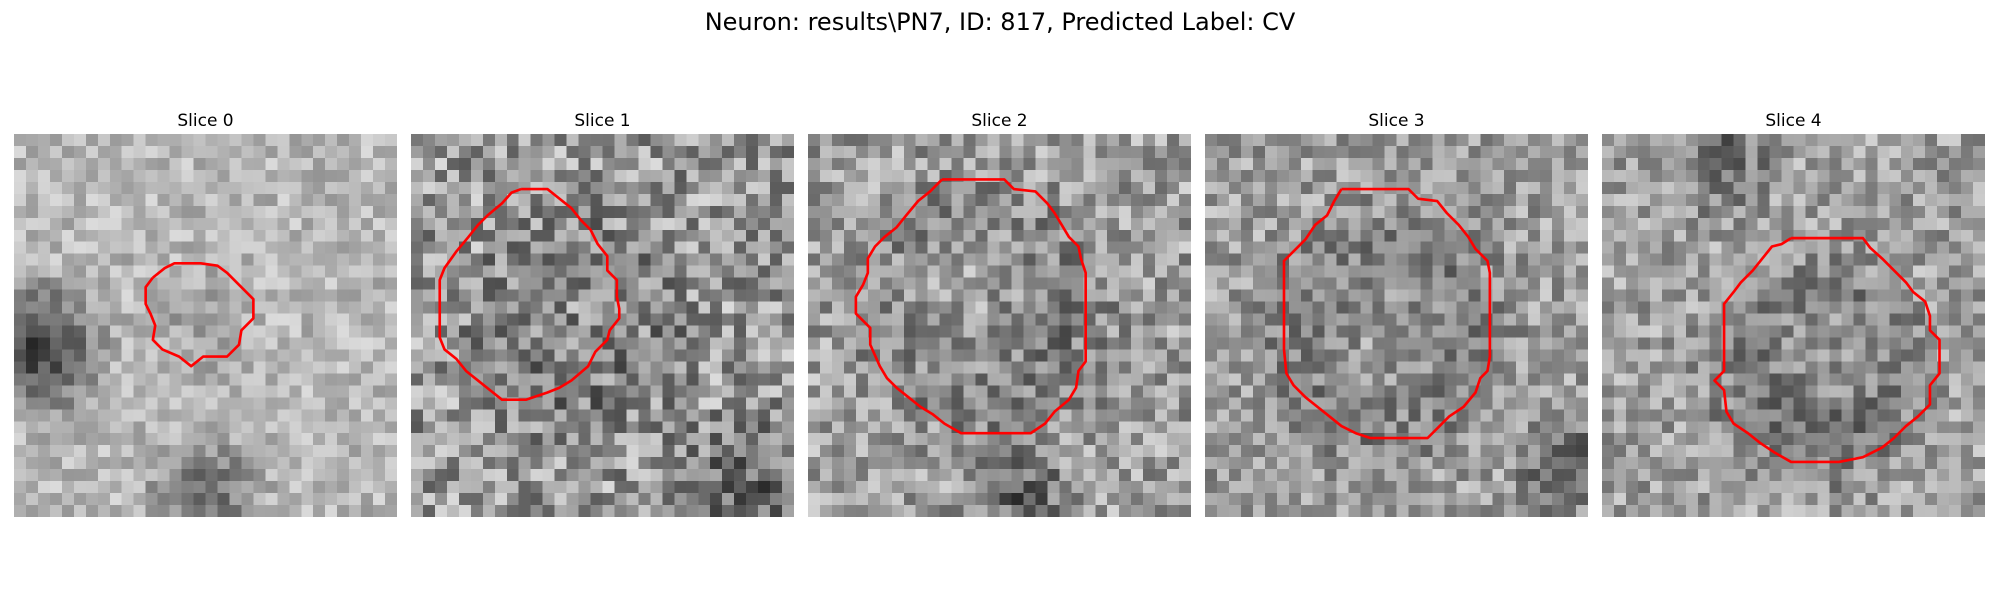 This screenshot has height=600, width=2000. What do you see at coordinates (970, 306) in the screenshot?
I see `segmentation-contour` at bounding box center [970, 306].